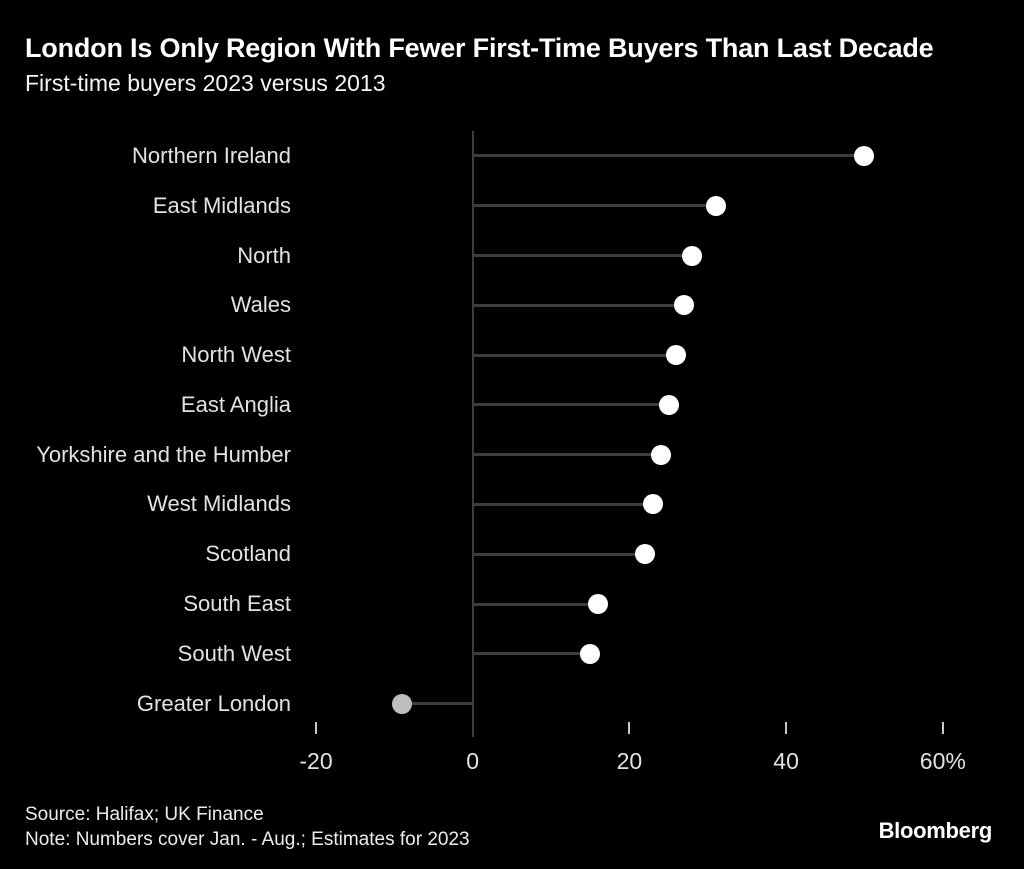  I want to click on region-label: North, so click(264, 255).